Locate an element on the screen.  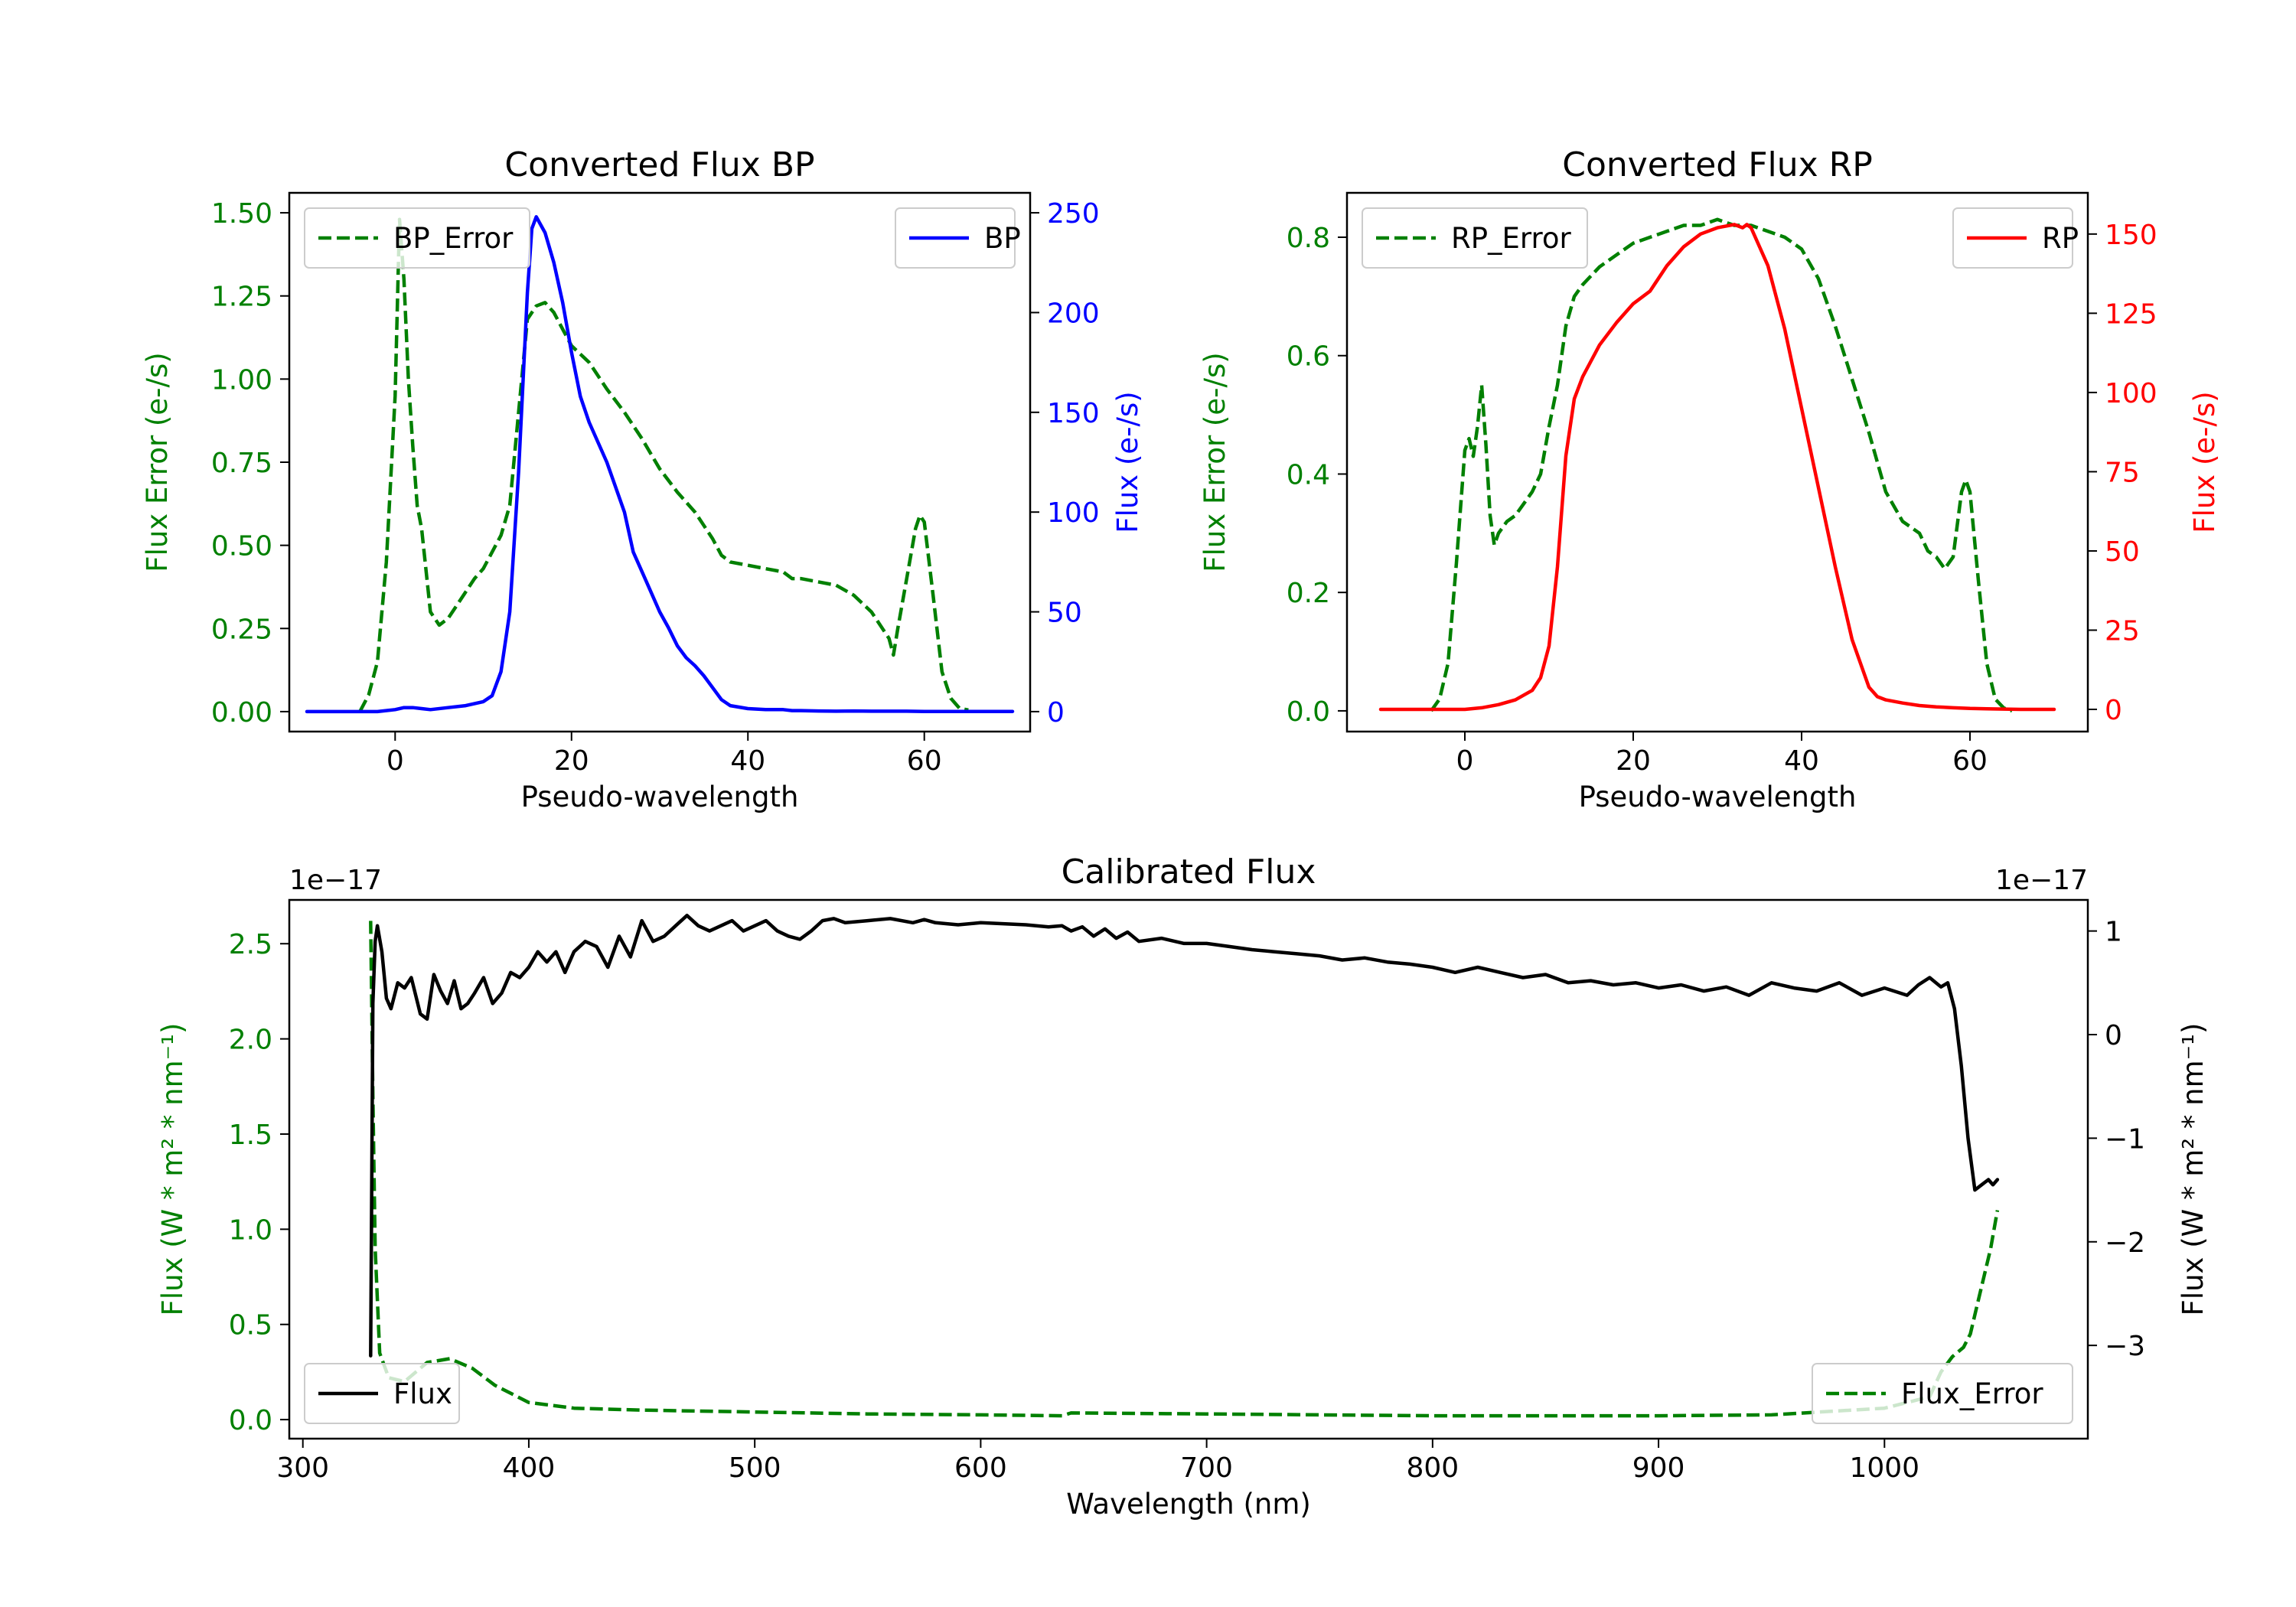
cal-ytick-right-label: −2 is located at coordinates (2125, 1243).